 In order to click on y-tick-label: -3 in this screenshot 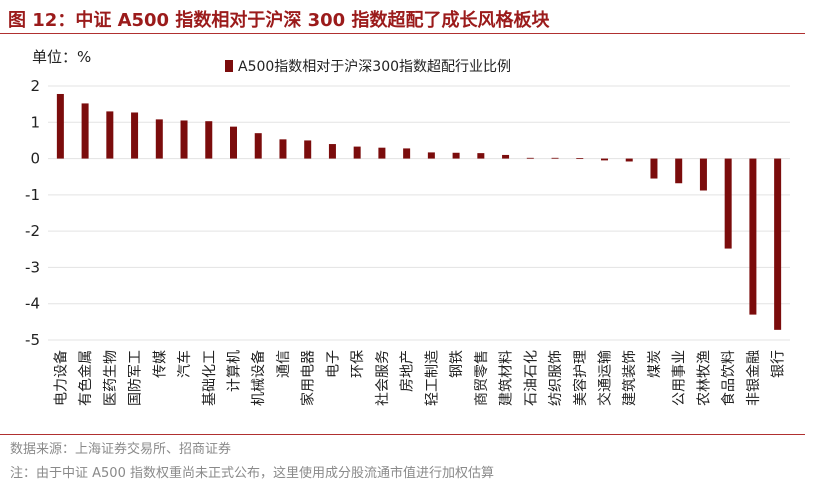, I will do `click(32, 267)`.